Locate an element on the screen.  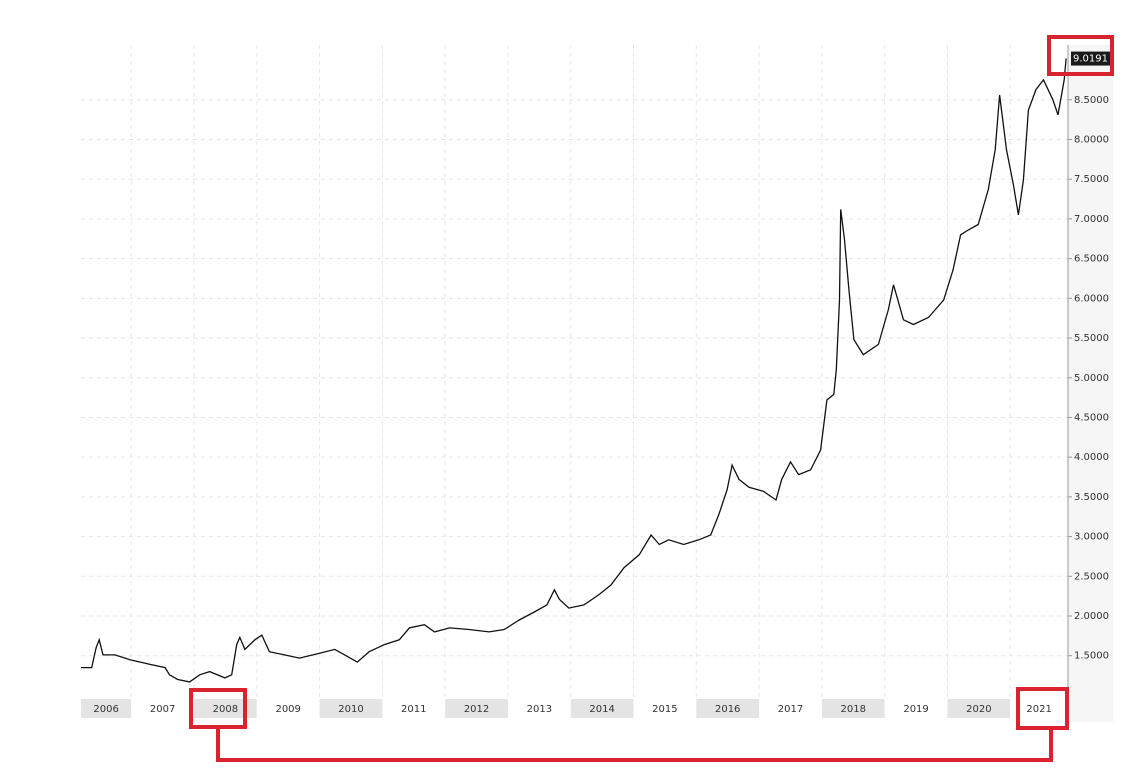
y-tick-label: 7.0000 is located at coordinates (1091, 219).